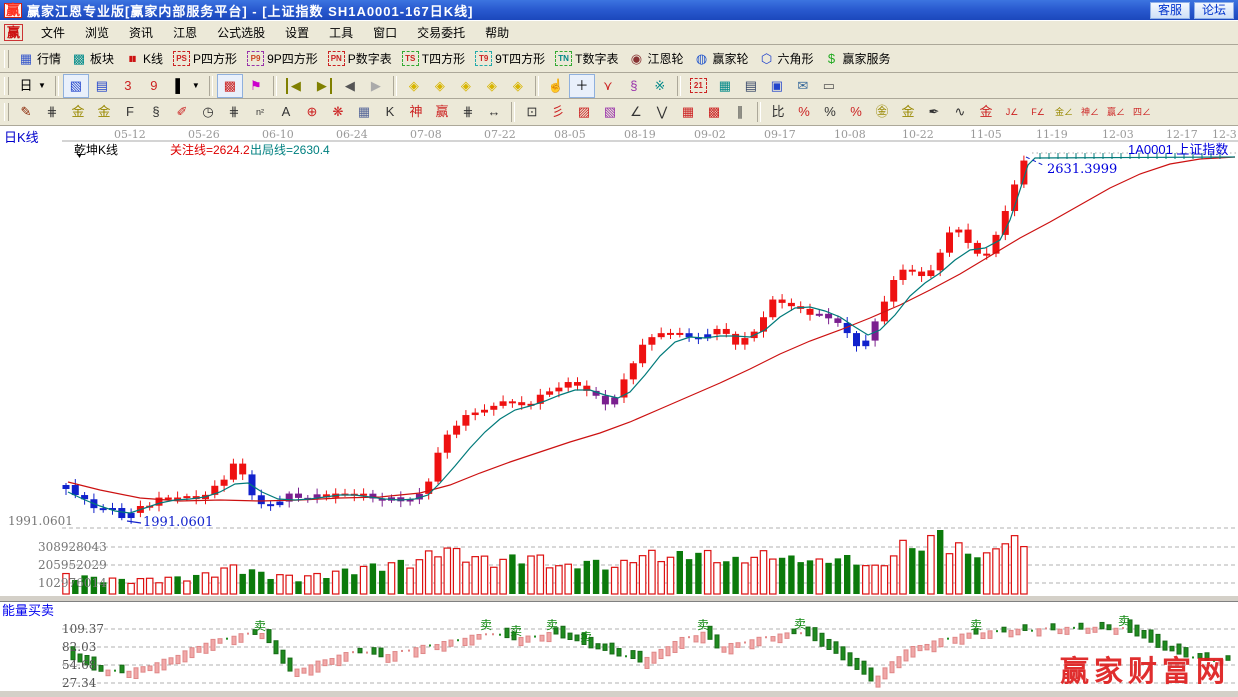  I want to click on pane-divider, so click(619, 598).